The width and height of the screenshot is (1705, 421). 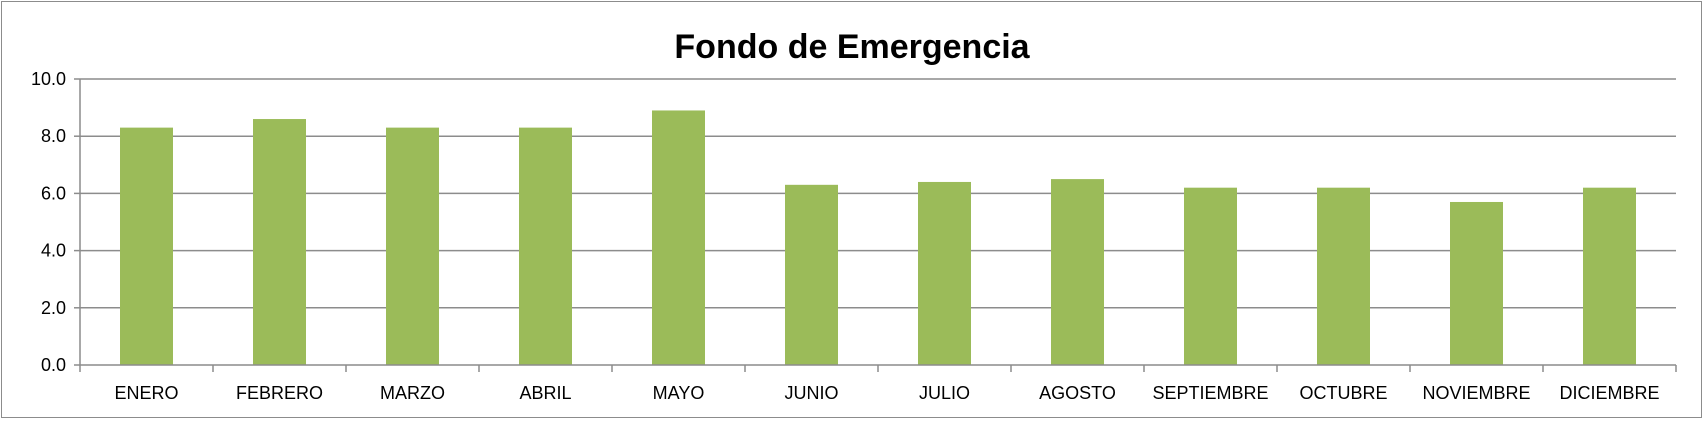 What do you see at coordinates (1343, 393) in the screenshot?
I see `x-tick-label: OCTUBRE` at bounding box center [1343, 393].